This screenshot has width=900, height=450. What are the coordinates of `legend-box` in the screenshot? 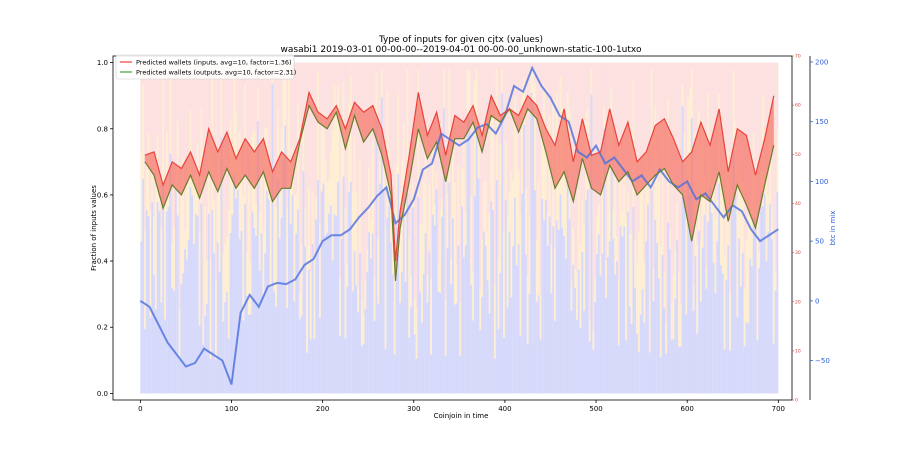 It's located at (205, 67).